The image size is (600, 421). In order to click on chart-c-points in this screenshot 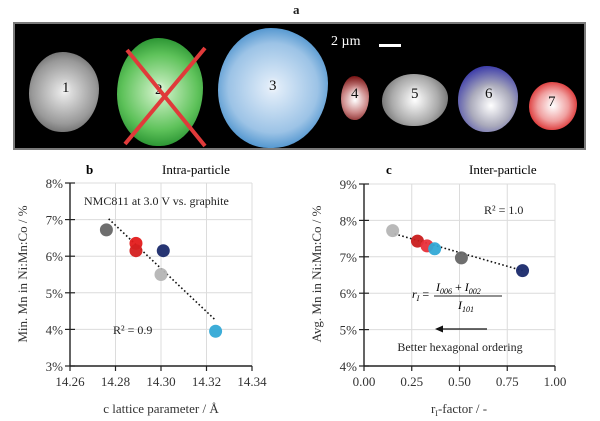, I will do `click(458, 251)`.